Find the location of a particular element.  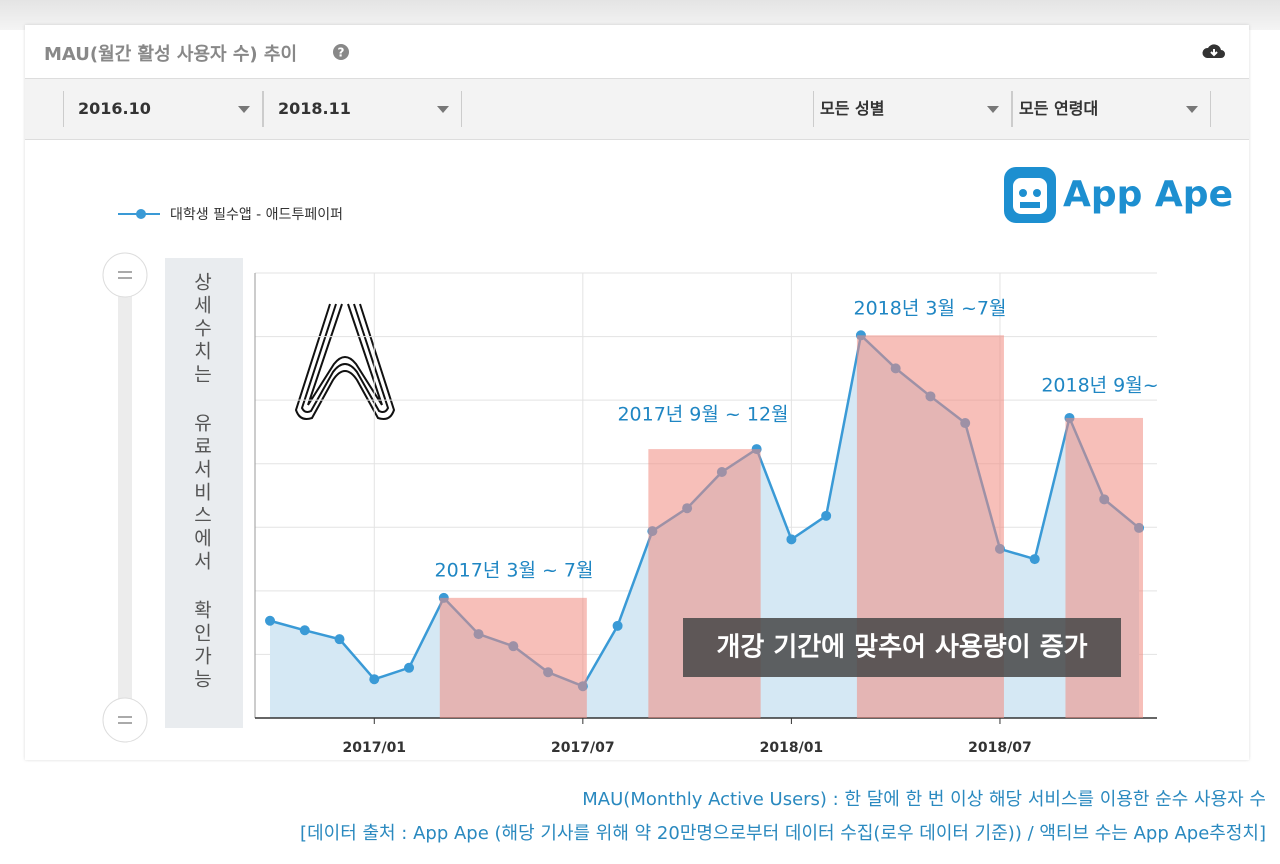

x-tick-label: 2018/01 is located at coordinates (792, 748).